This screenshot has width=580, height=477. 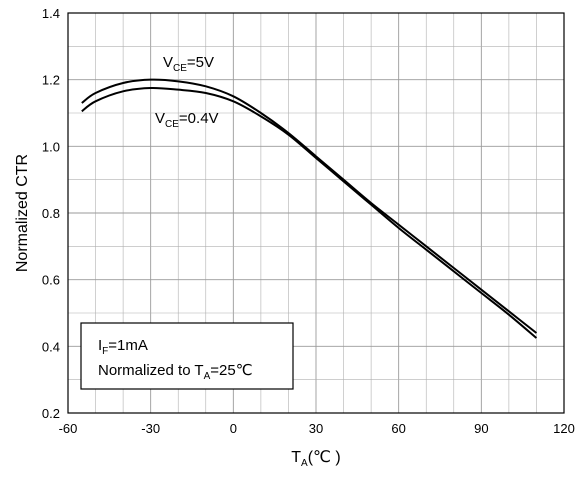 I want to click on x-tick-label: 60, so click(x=398, y=428).